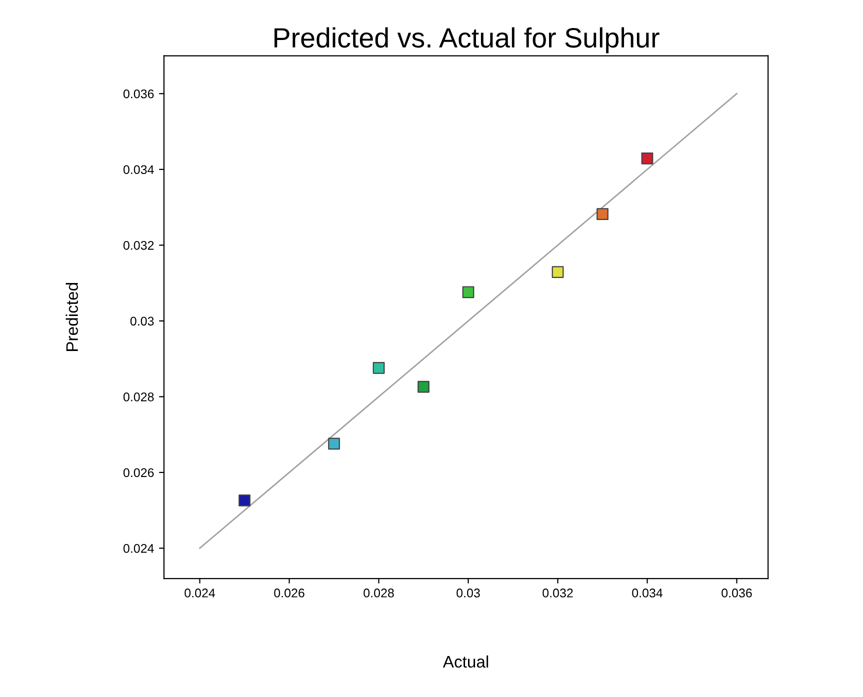 This screenshot has width=863, height=697. Describe the element at coordinates (138, 245) in the screenshot. I see `y-tick-label: 0.032` at that location.